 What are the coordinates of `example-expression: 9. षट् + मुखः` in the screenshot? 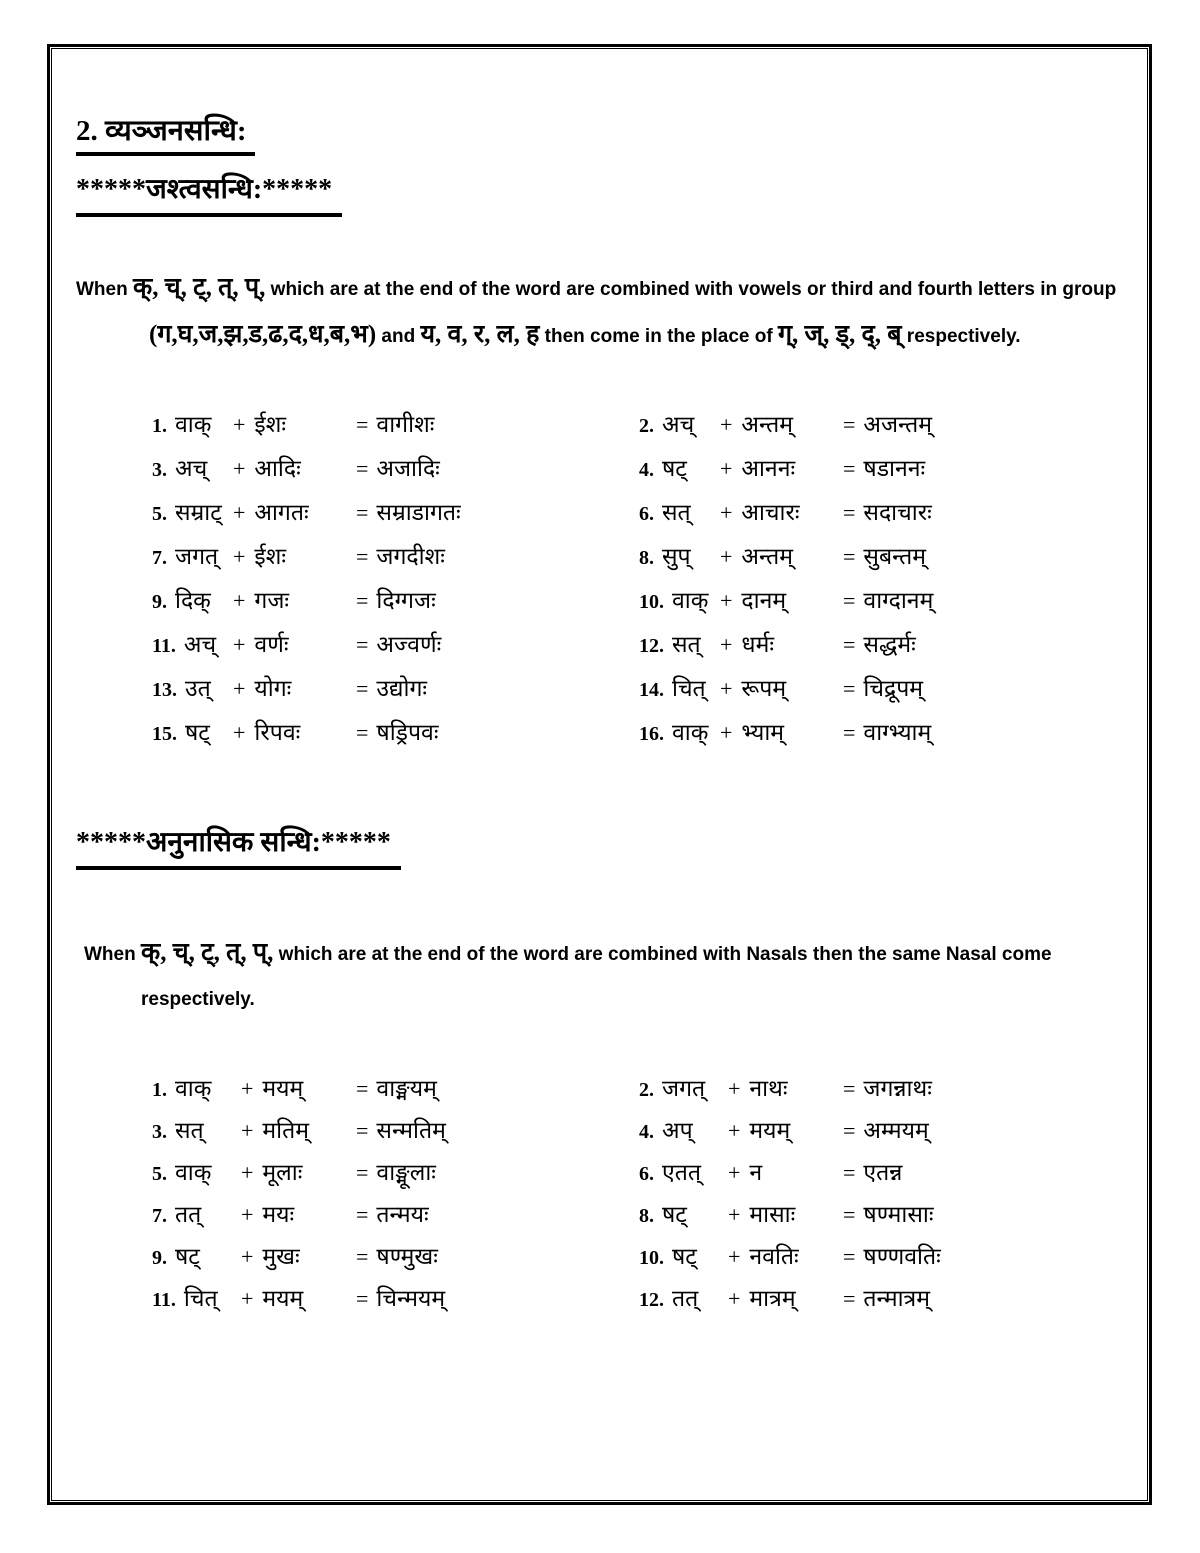 It's located at (254, 1255).